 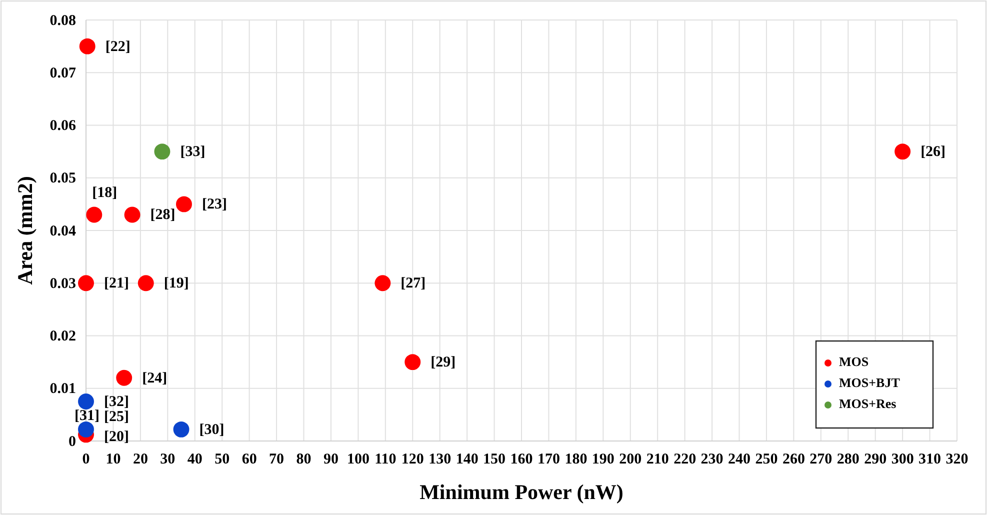 I want to click on annotation: [20], so click(x=116, y=437).